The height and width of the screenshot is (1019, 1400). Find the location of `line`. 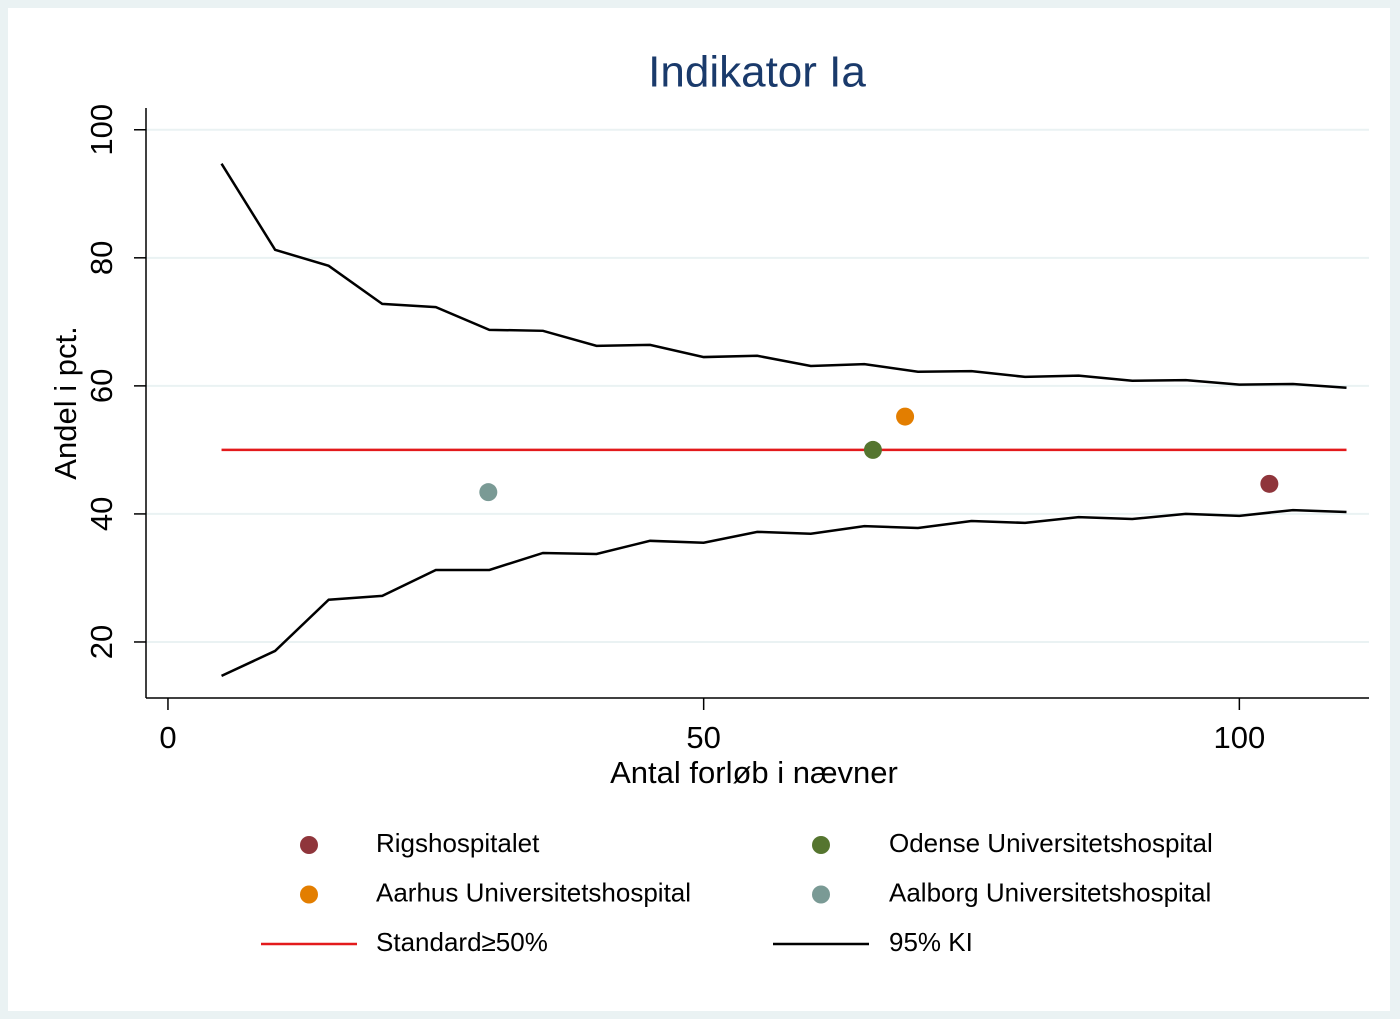

line is located at coordinates (784, 593).